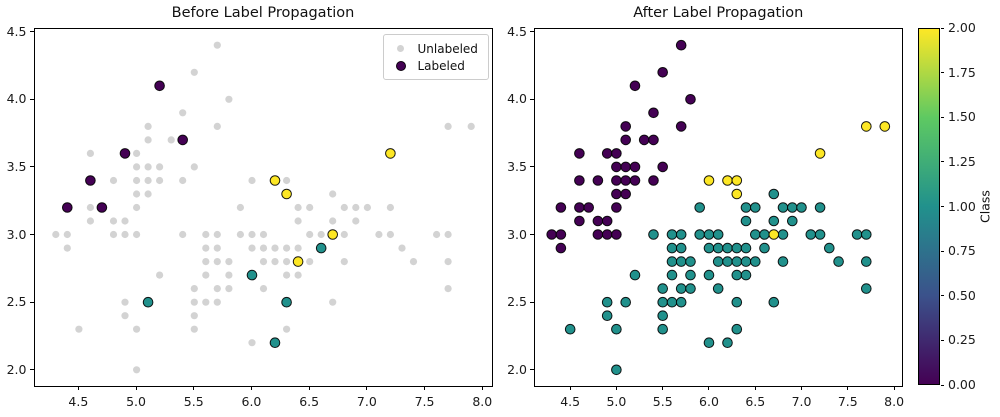  Describe the element at coordinates (962, 340) in the screenshot. I see `colorbar-tick-label: 0.25` at that location.